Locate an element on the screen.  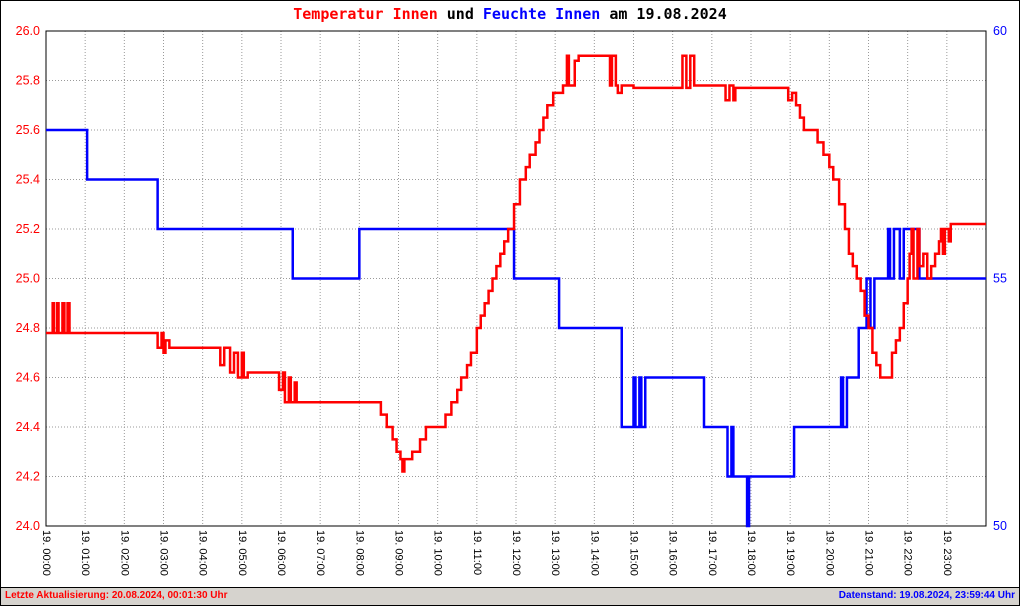
x-axis-label: 19. 01:00 is located at coordinates (85, 553).